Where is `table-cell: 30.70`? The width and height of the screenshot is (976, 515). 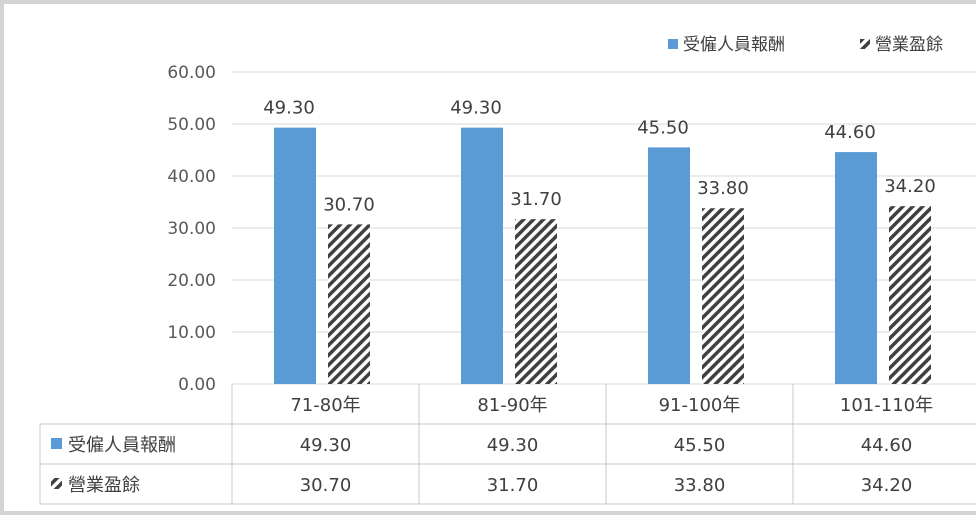
table-cell: 30.70 is located at coordinates (326, 485).